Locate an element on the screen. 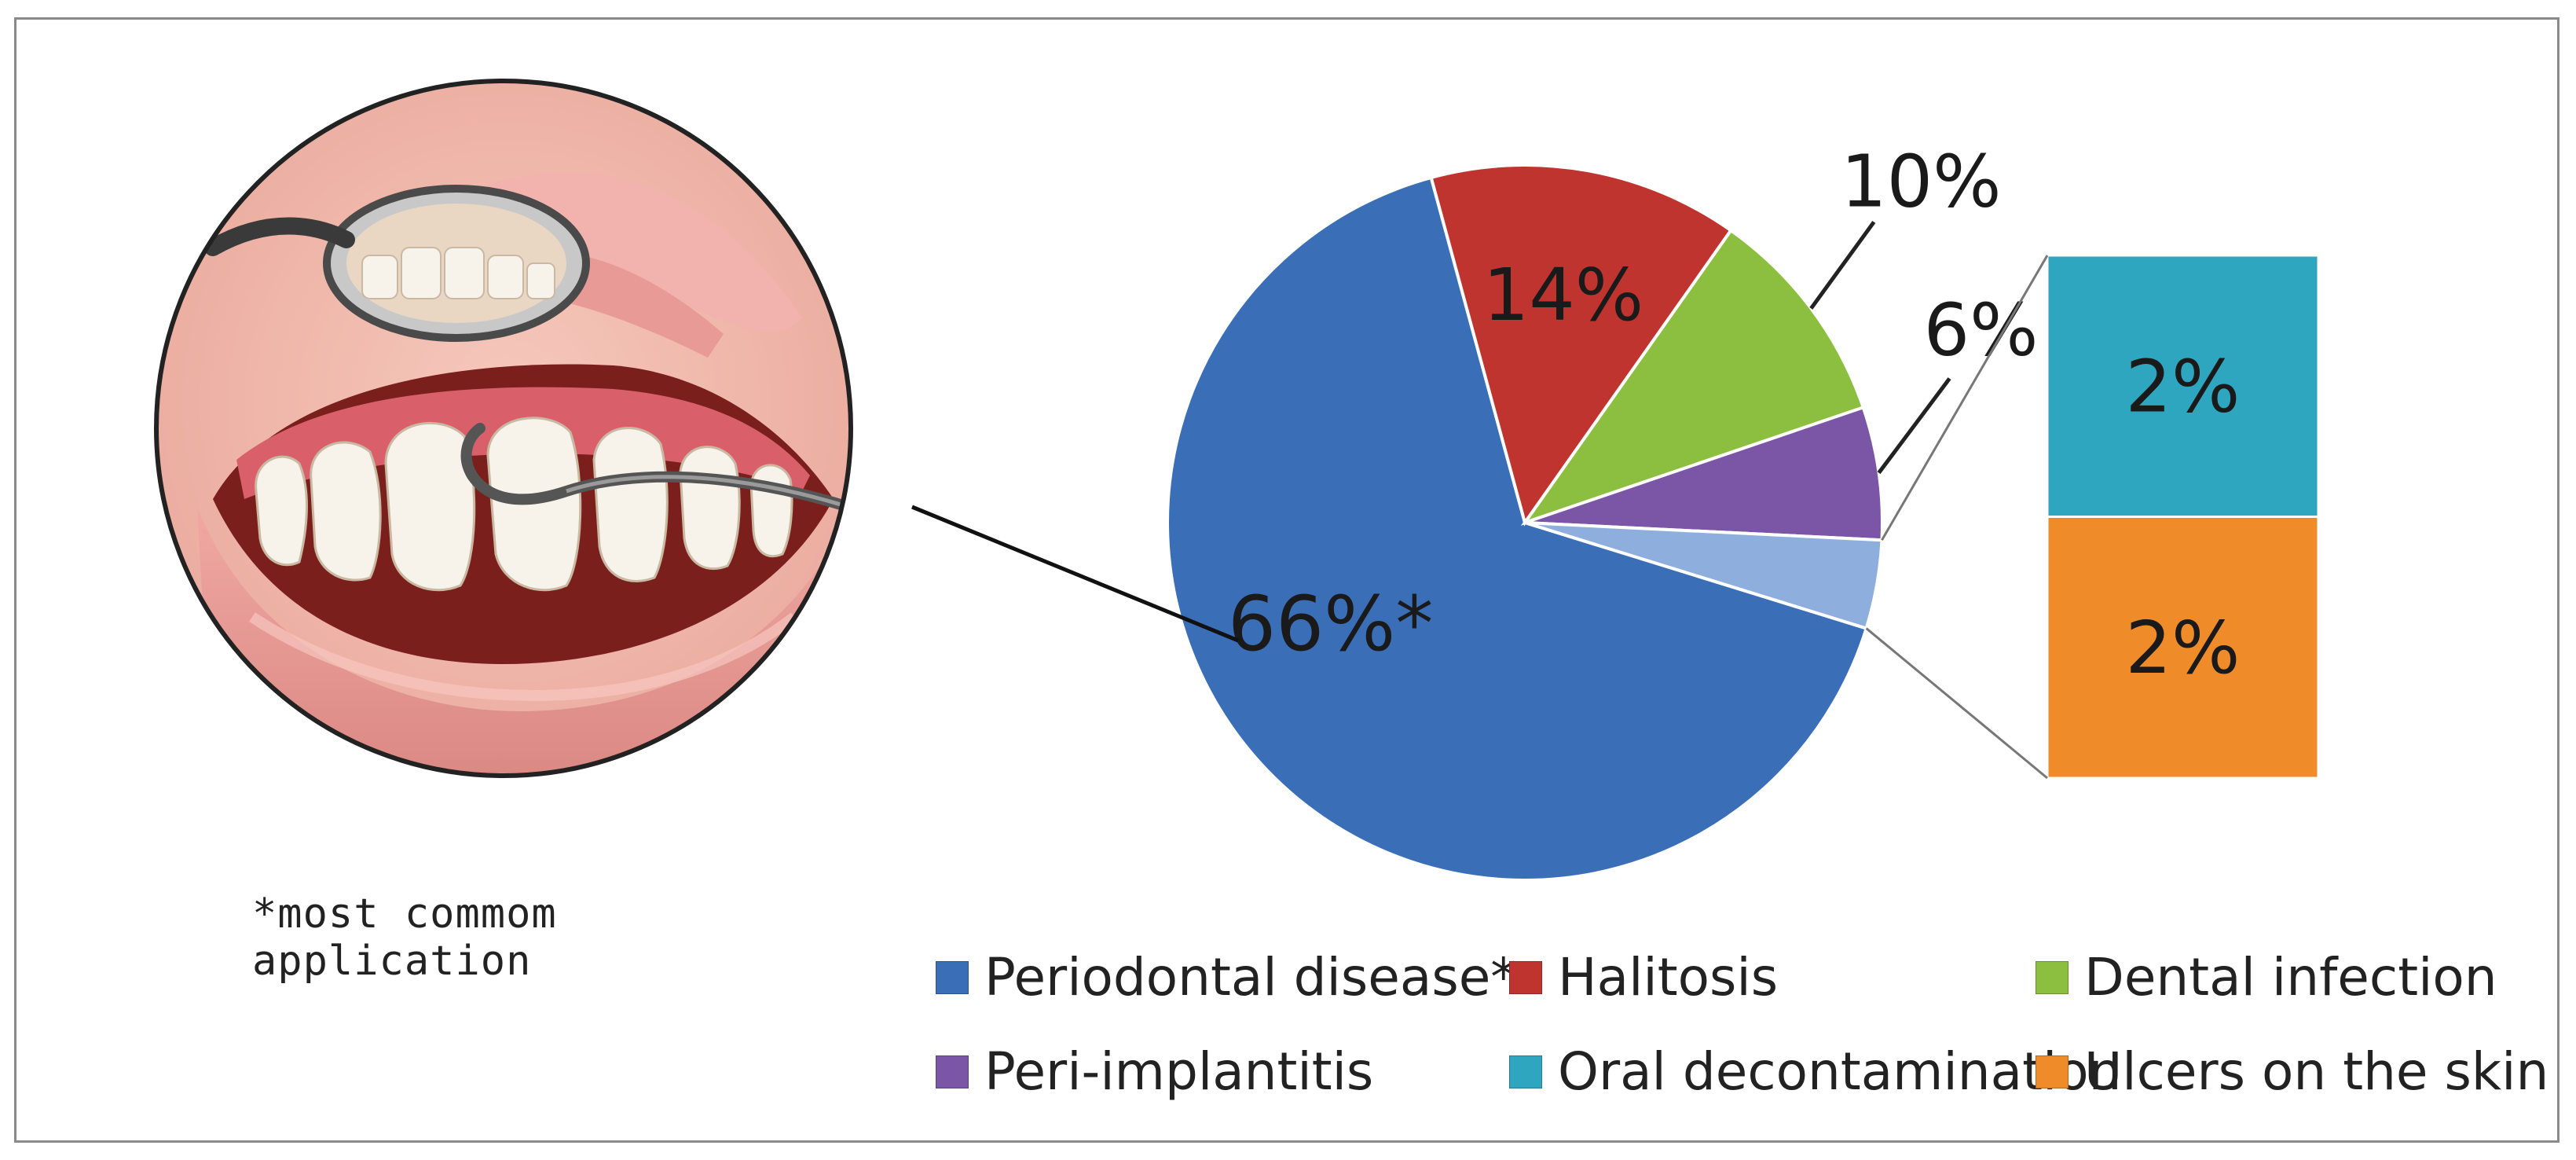 This screenshot has height=1160, width=2576. legend-item-oral-decontamination: Oral decontamination is located at coordinates (1815, 1071).